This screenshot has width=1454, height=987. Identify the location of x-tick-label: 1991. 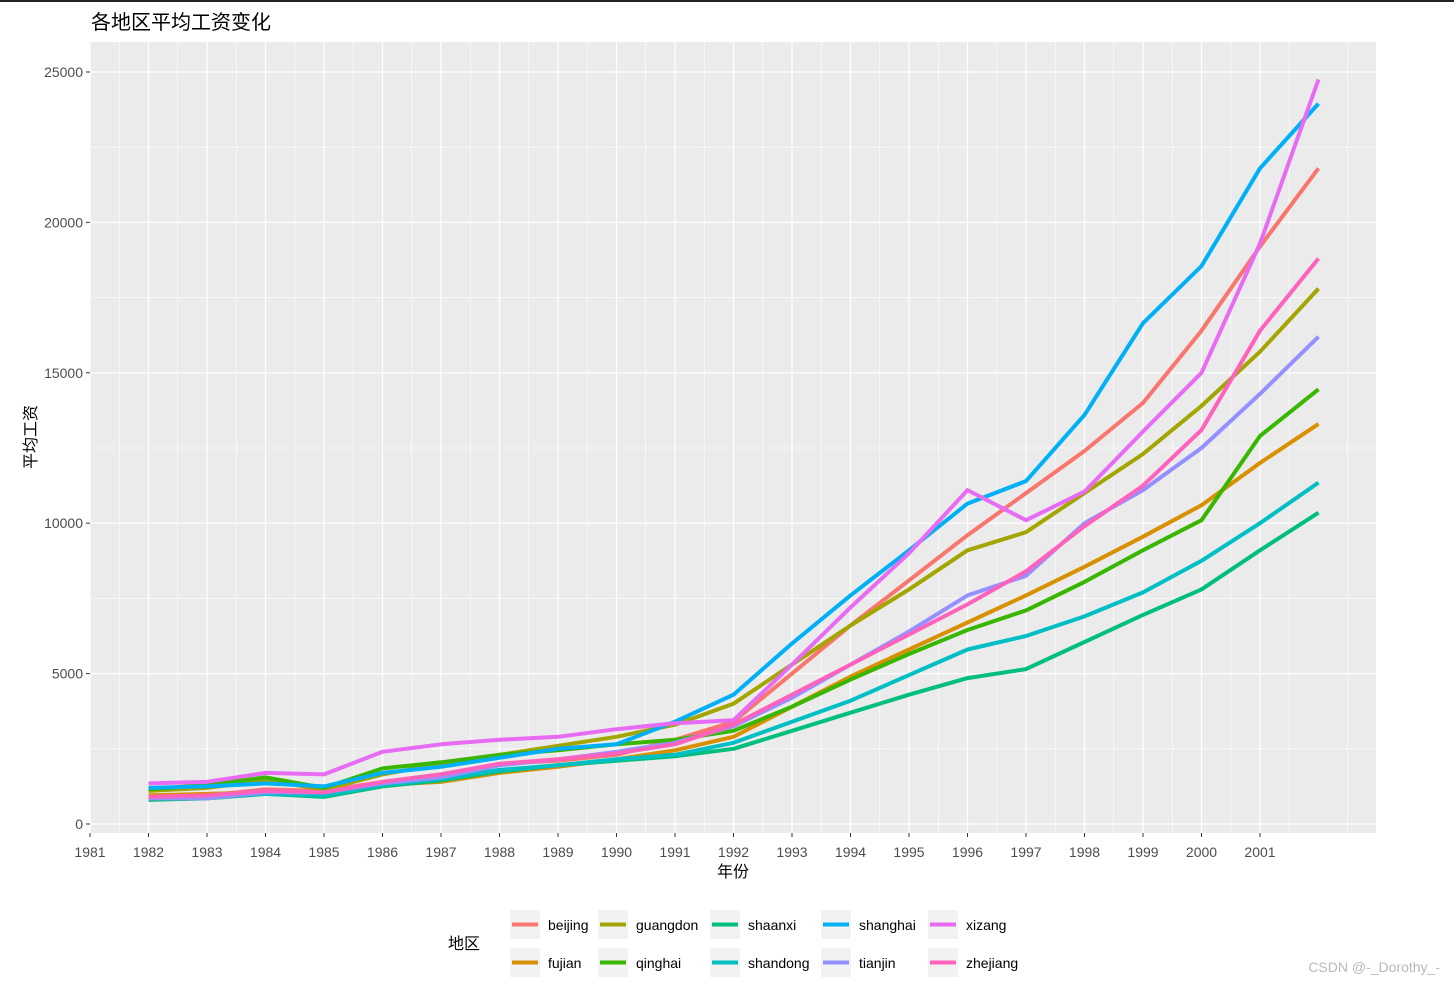
(674, 852).